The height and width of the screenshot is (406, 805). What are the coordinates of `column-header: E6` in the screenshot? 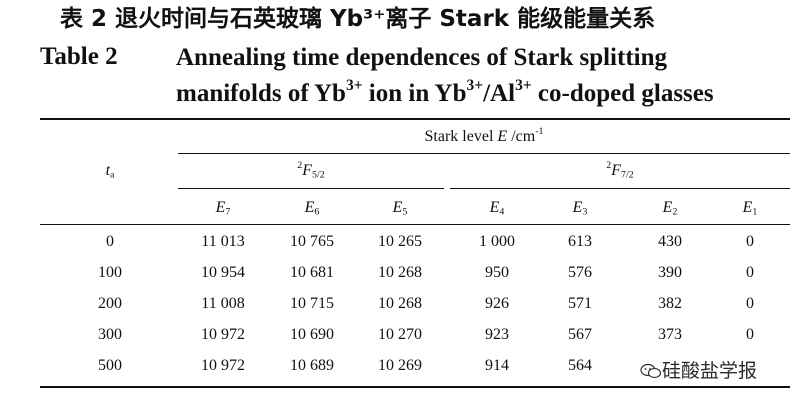 It's located at (312, 208).